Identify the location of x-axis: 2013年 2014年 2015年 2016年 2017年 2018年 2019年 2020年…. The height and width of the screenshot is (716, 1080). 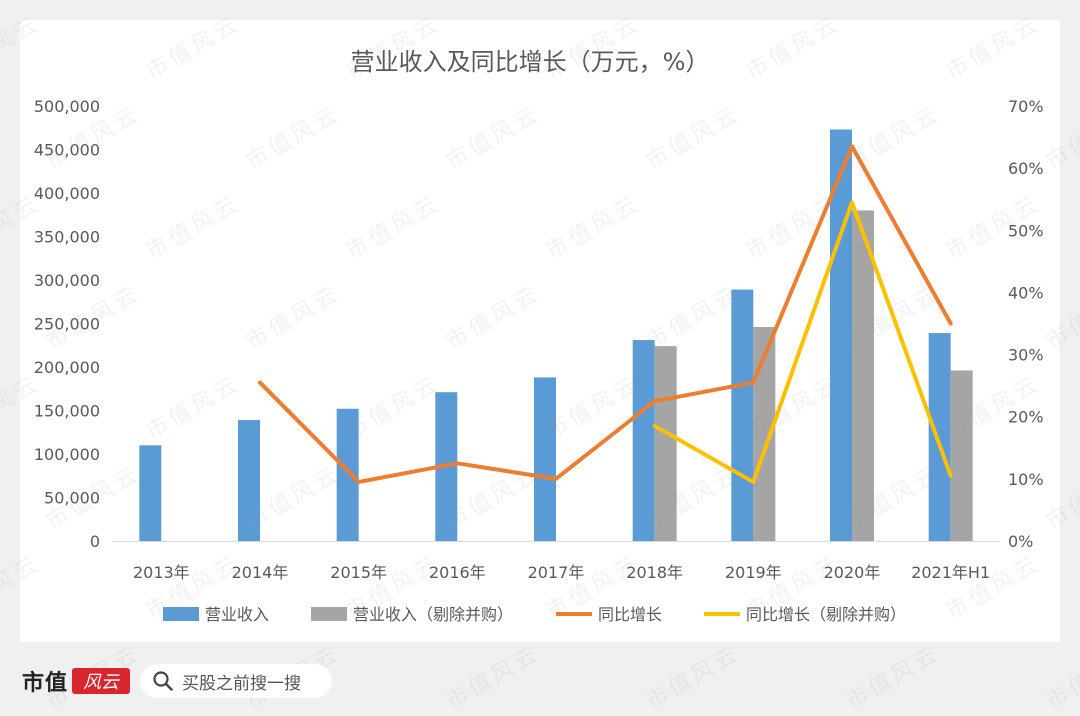
(556, 561).